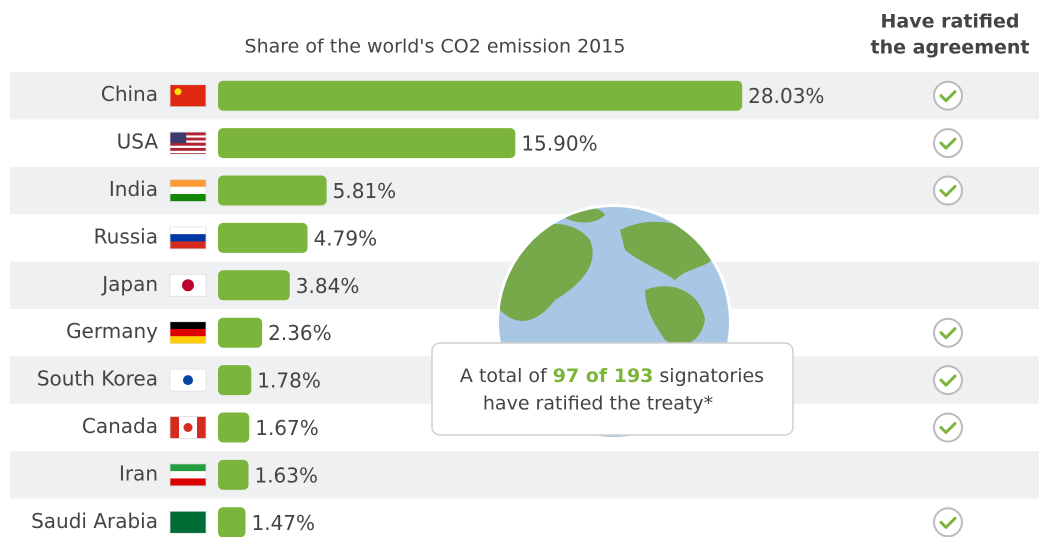  What do you see at coordinates (287, 428) in the screenshot?
I see `value-label: 1.67%` at bounding box center [287, 428].